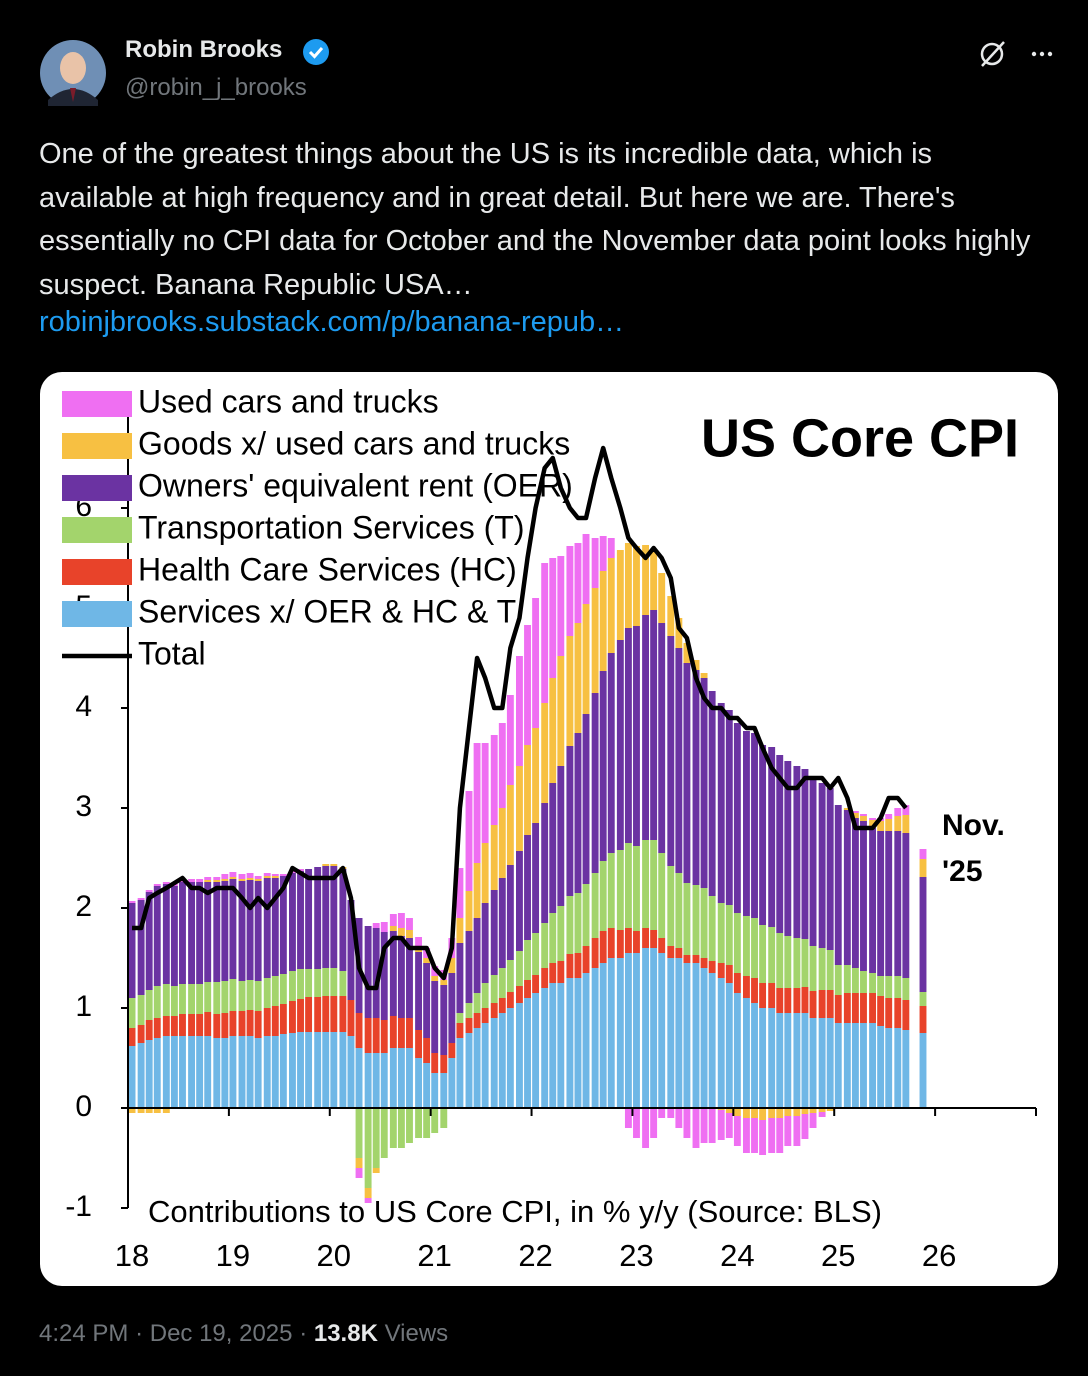 This screenshot has width=1088, height=1376. I want to click on date: Dec 19, 2025, so click(221, 1333).